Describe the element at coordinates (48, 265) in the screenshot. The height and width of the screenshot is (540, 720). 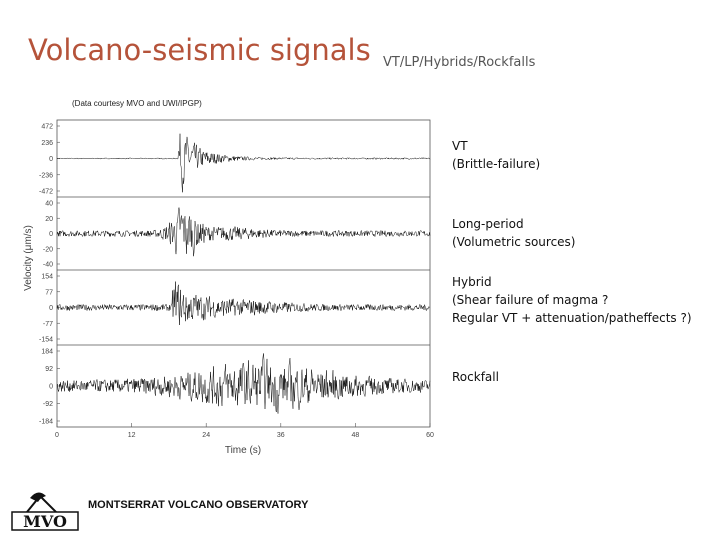
I see `y-tick-label: -40` at that location.